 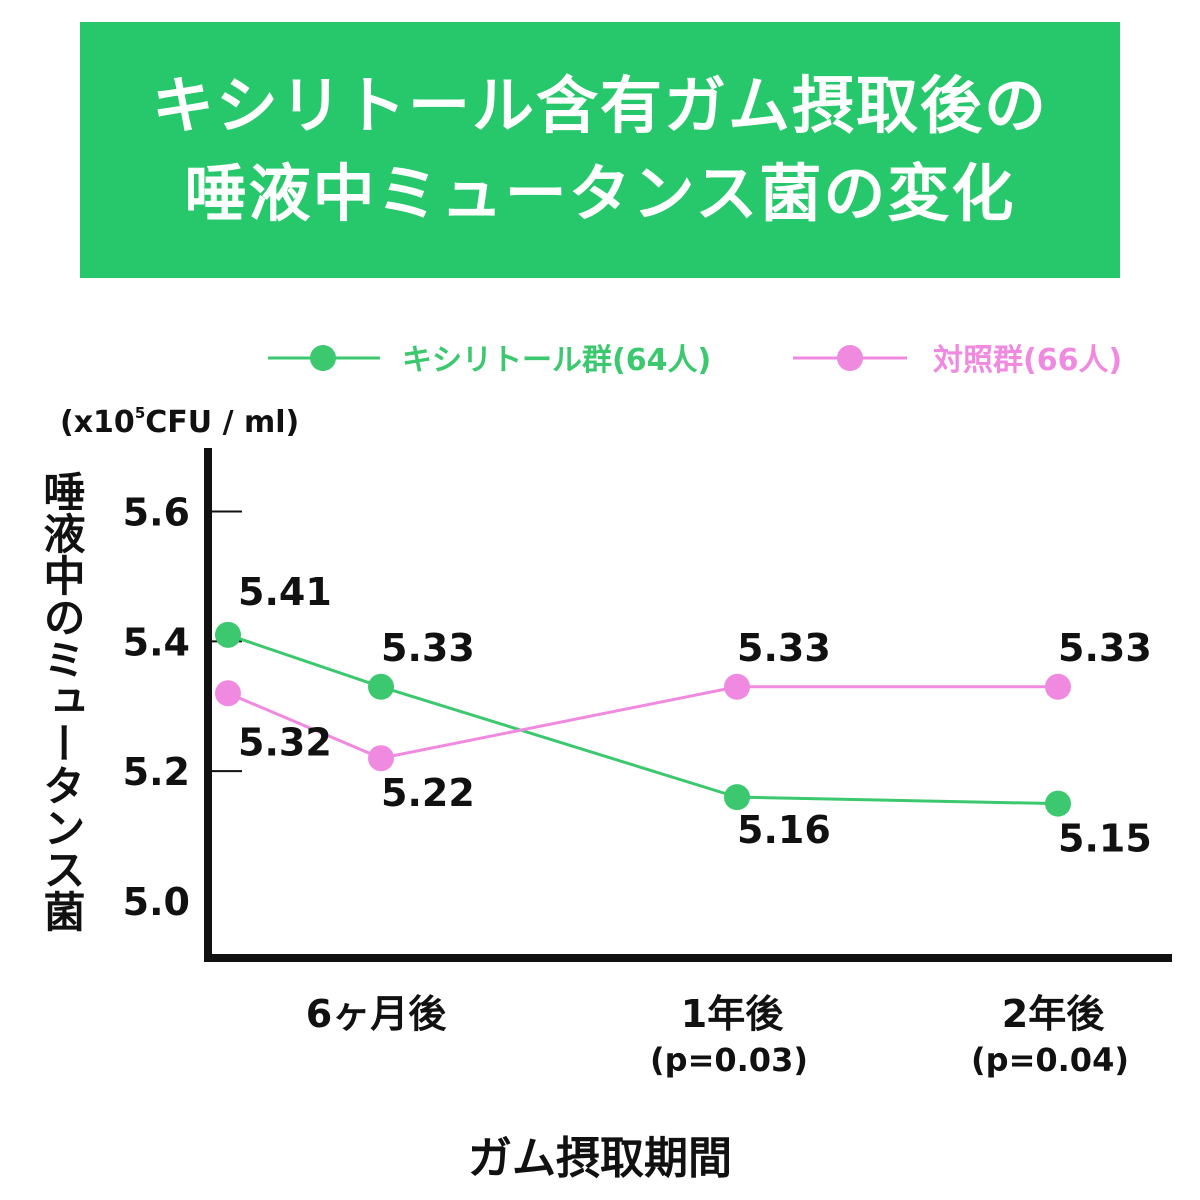 I want to click on data-label: 5.32, so click(x=285, y=742).